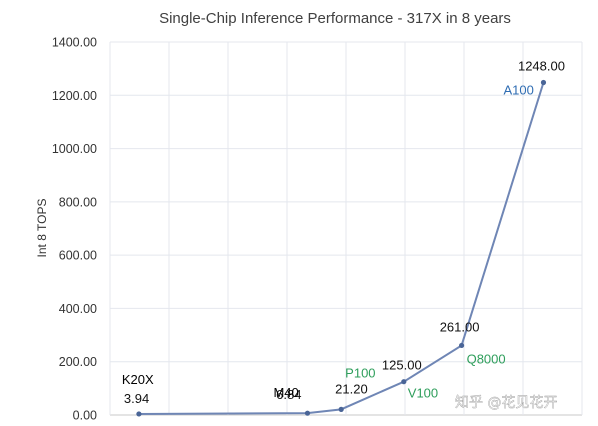 The width and height of the screenshot is (598, 426). Describe the element at coordinates (460, 326) in the screenshot. I see `data-value-label: 261.00` at that location.